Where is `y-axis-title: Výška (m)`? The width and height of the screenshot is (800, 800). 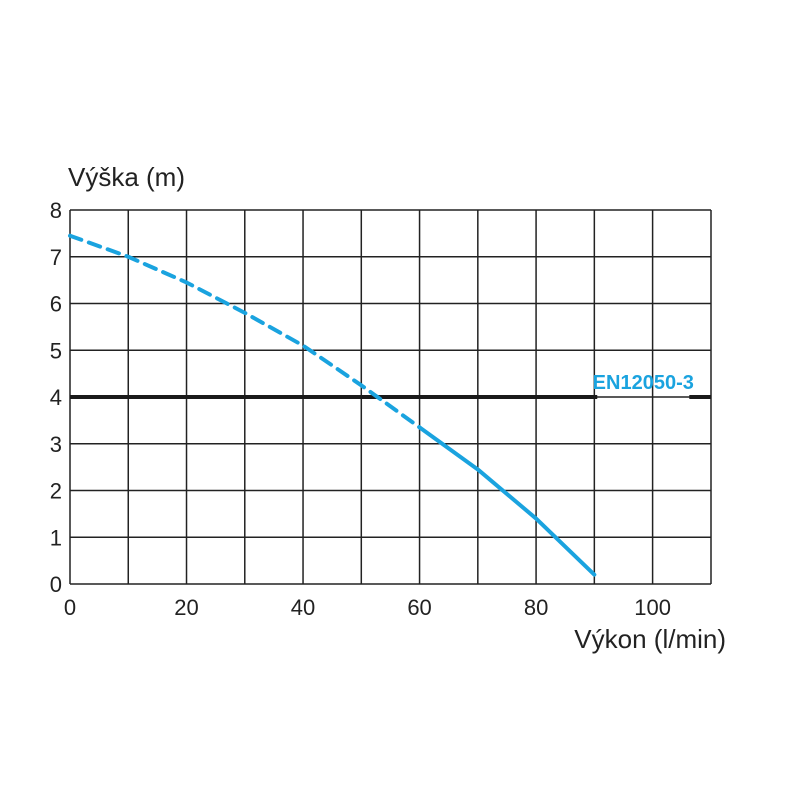
y-axis-title: Výška (m) is located at coordinates (126, 177).